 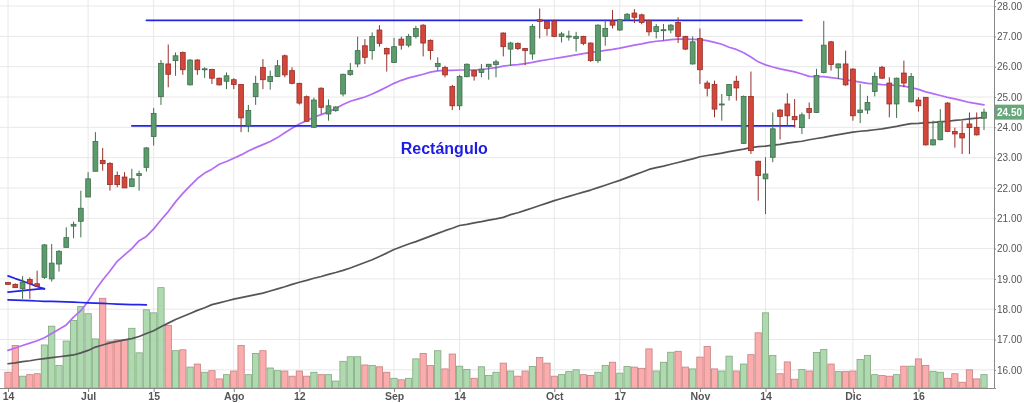 I want to click on x-tick-label: Nov, so click(x=700, y=396).